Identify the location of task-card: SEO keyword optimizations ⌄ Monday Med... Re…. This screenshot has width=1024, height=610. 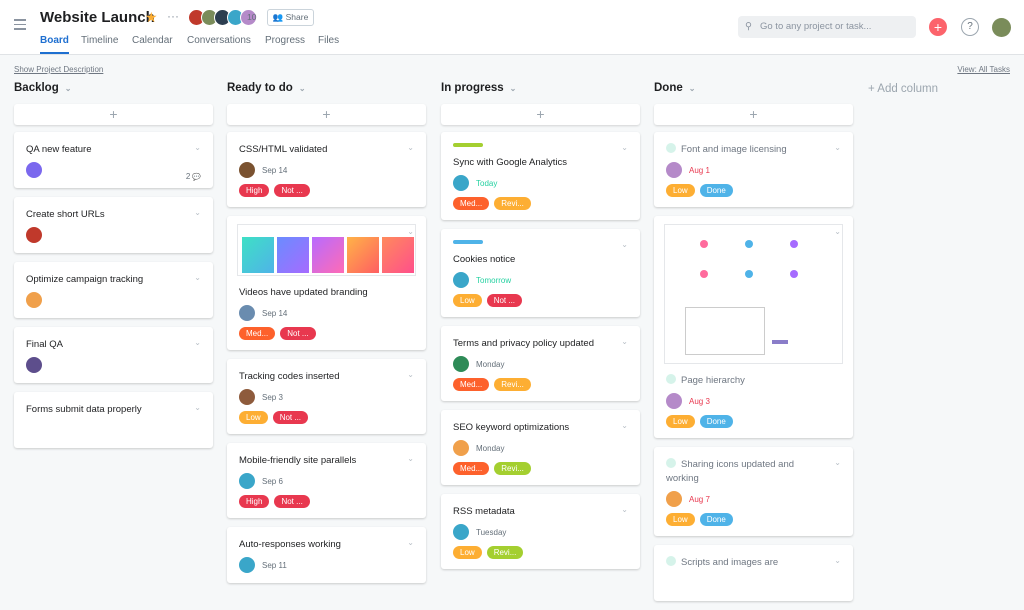
(540, 447).